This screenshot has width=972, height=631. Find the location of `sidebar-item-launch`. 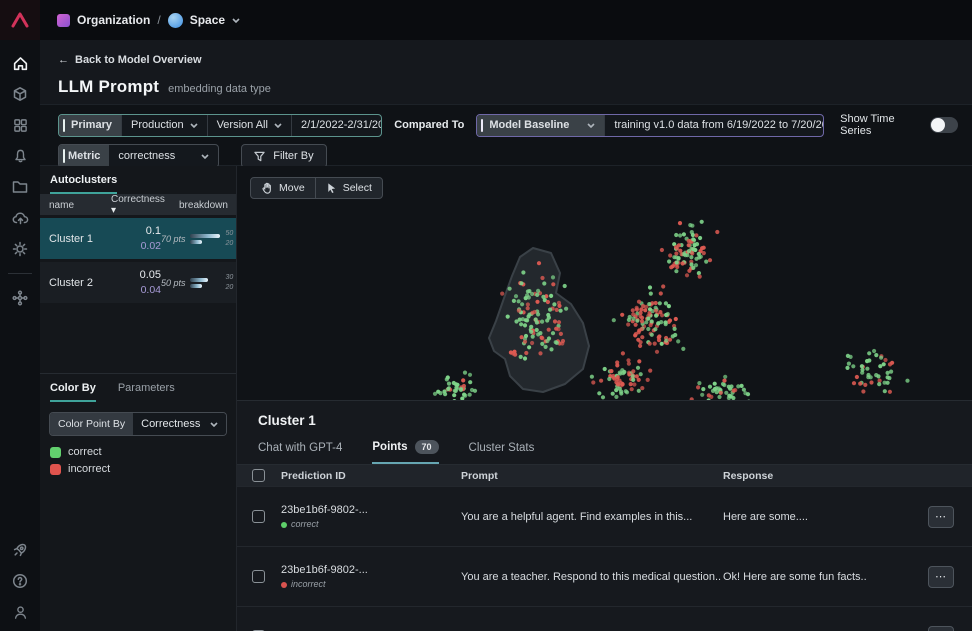

sidebar-item-launch is located at coordinates (20, 550).